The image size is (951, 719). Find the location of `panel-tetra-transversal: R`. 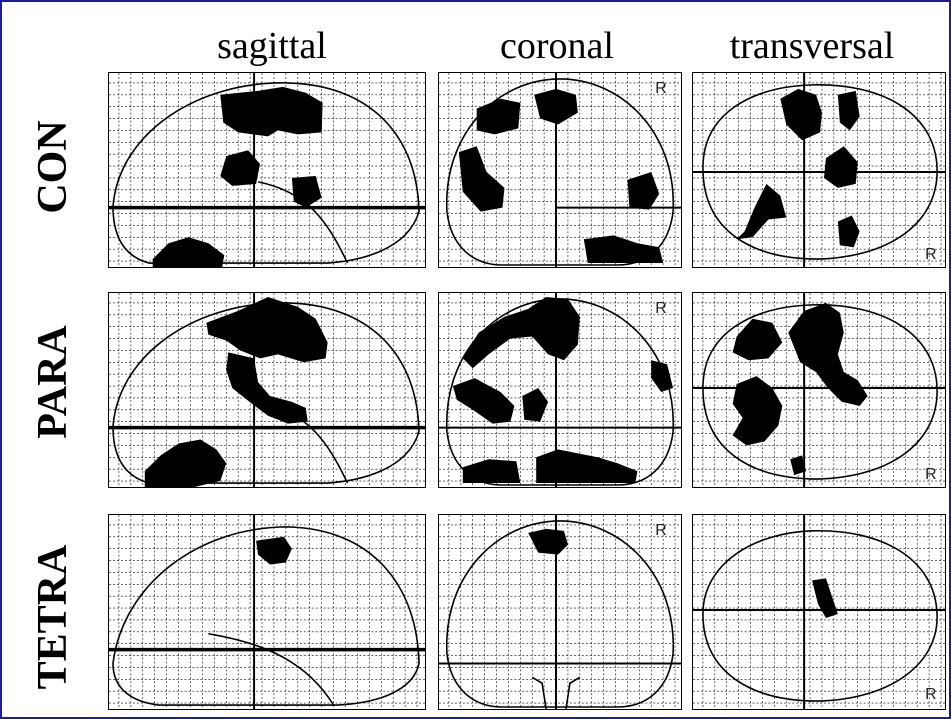

panel-tetra-transversal: R is located at coordinates (819, 612).